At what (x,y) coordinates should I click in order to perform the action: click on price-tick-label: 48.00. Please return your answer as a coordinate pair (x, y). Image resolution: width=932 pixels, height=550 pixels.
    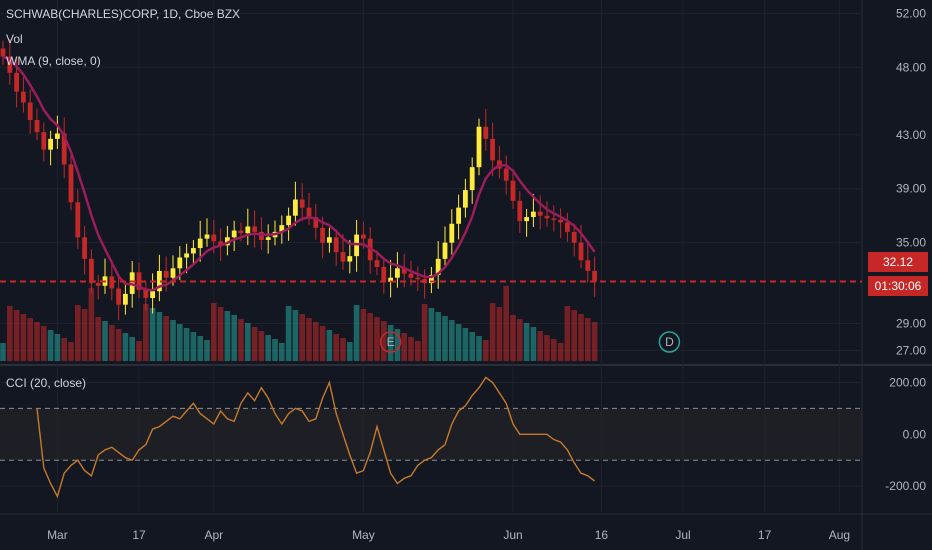
    Looking at the image, I should click on (911, 67).